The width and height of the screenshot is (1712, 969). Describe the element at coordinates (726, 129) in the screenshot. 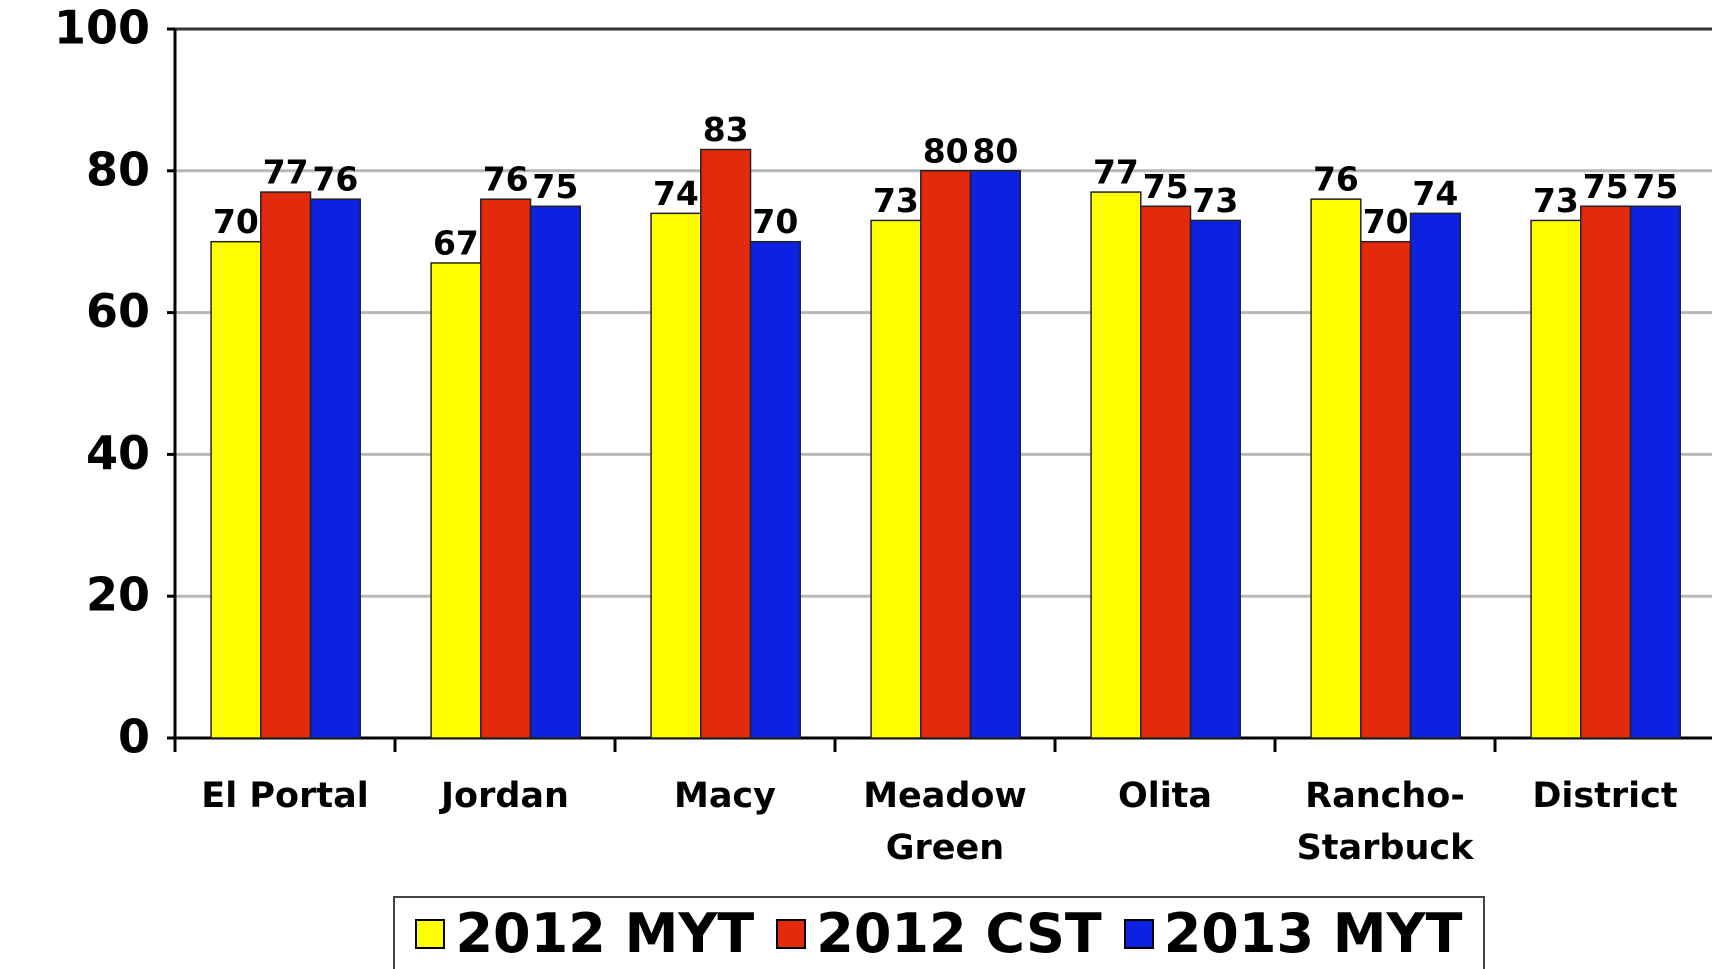

I see `data-label: 83` at that location.